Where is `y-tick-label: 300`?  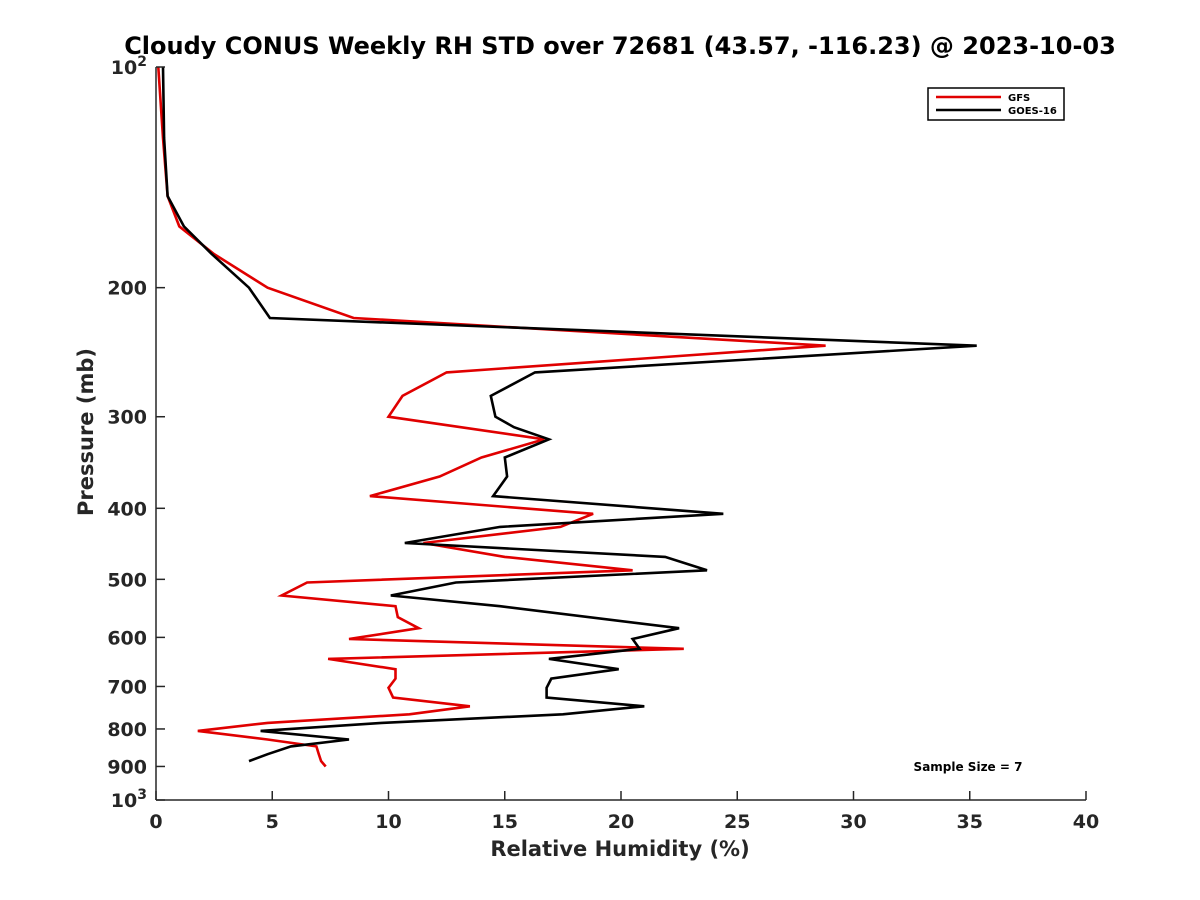 y-tick-label: 300 is located at coordinates (127, 418).